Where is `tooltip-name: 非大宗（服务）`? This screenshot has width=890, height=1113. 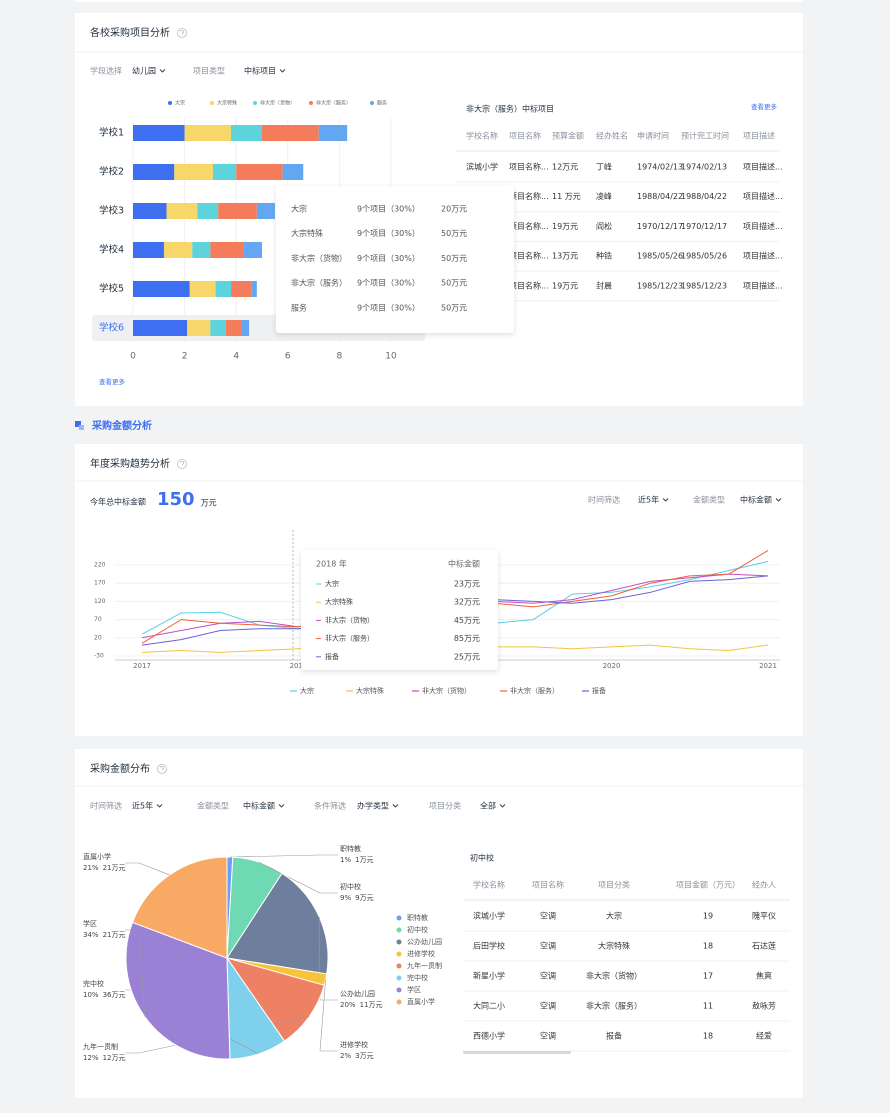 tooltip-name: 非大宗（服务） is located at coordinates (319, 283).